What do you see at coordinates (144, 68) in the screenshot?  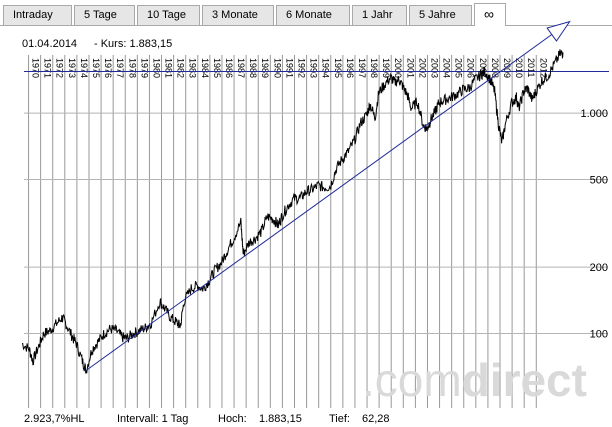 I see `year-tick-label: 1979` at bounding box center [144, 68].